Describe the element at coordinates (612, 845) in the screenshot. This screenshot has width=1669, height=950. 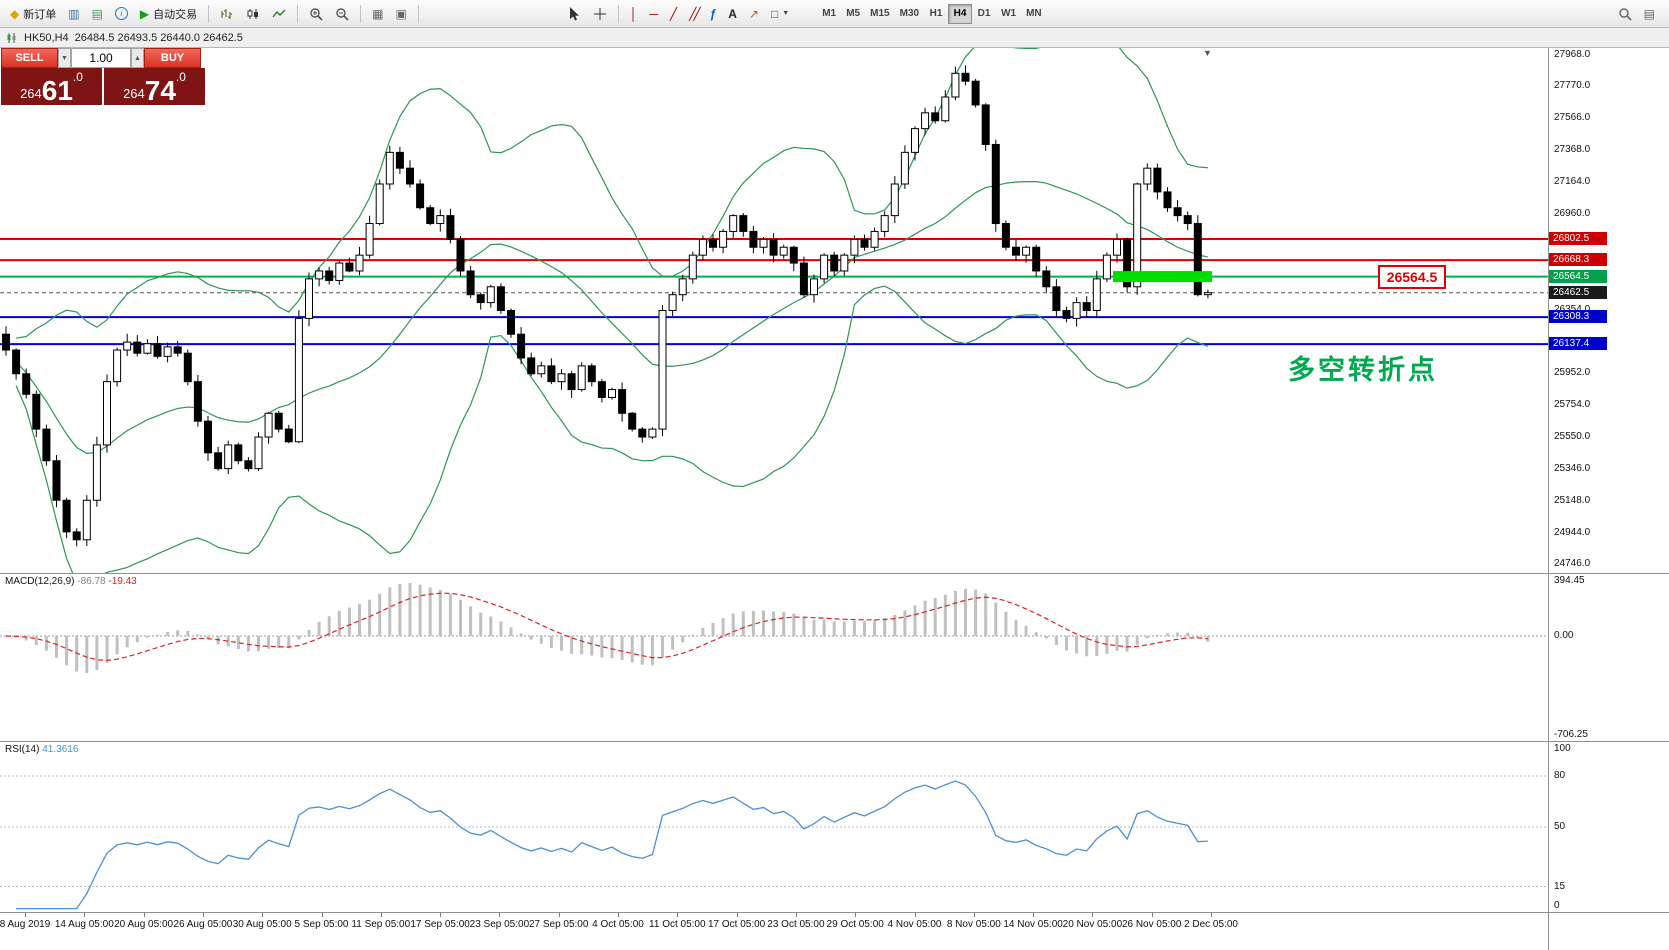
I see `rsi-line` at that location.